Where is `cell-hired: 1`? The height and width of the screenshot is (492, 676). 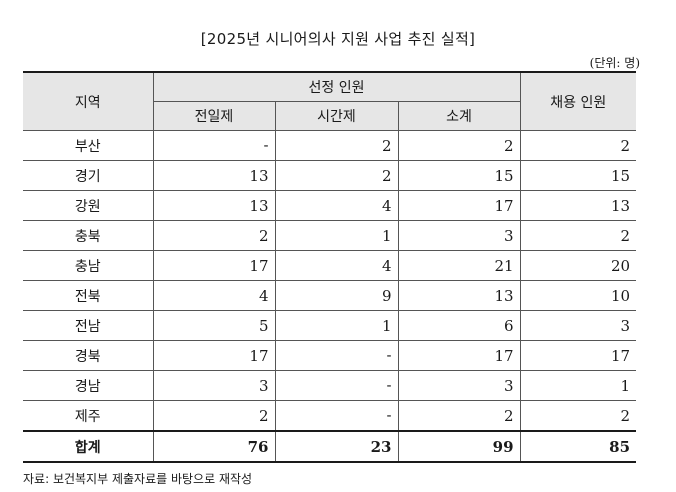
cell-hired: 1 is located at coordinates (578, 386).